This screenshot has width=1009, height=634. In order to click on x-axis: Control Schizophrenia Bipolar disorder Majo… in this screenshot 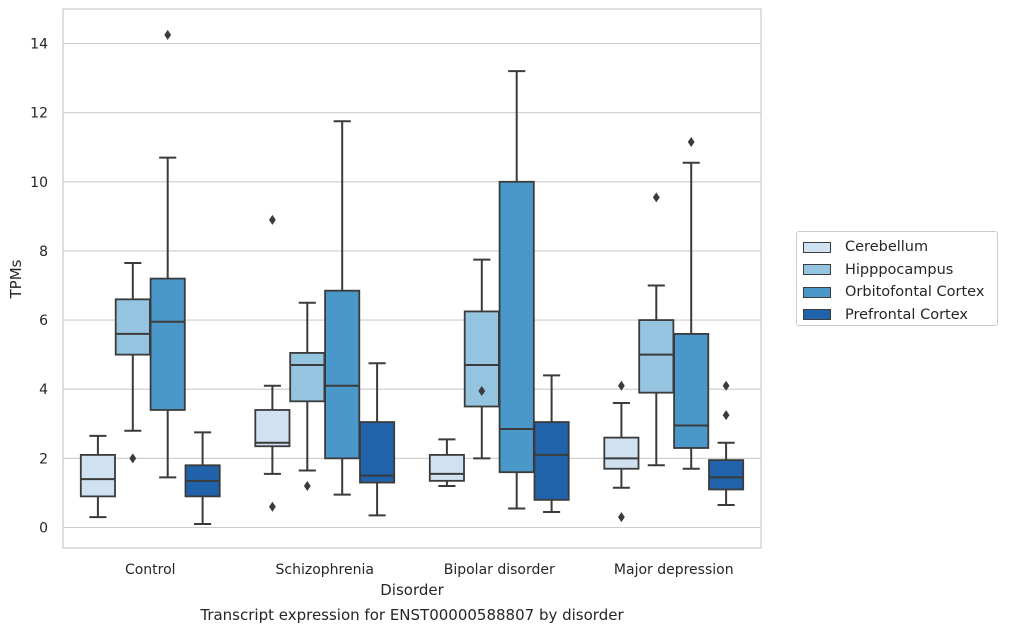, I will do `click(429, 570)`.